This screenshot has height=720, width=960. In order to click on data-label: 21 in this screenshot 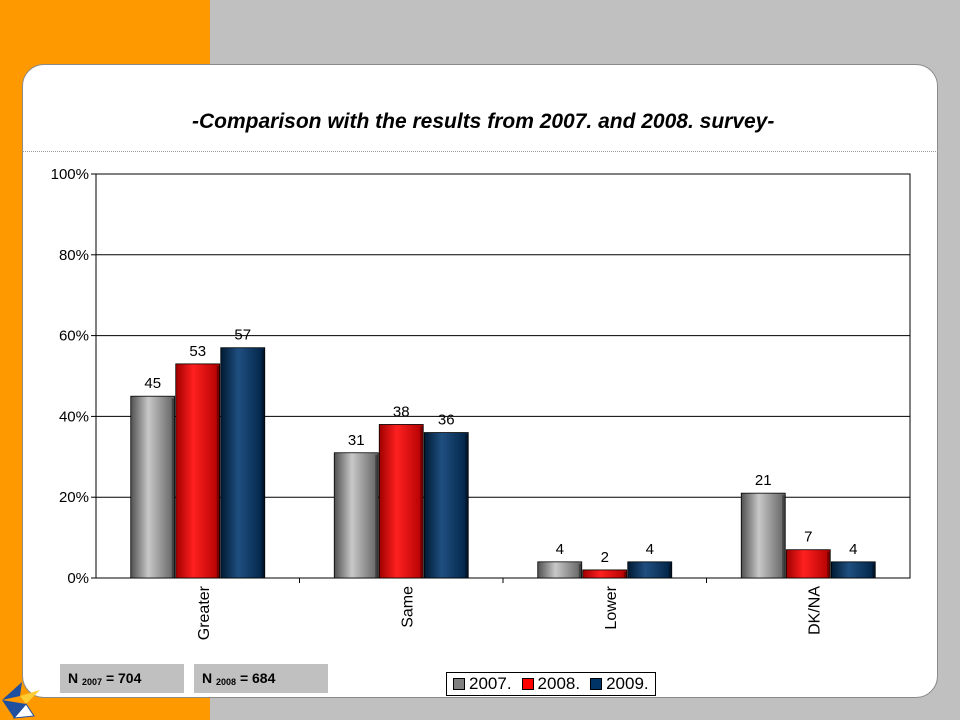, I will do `click(763, 480)`.